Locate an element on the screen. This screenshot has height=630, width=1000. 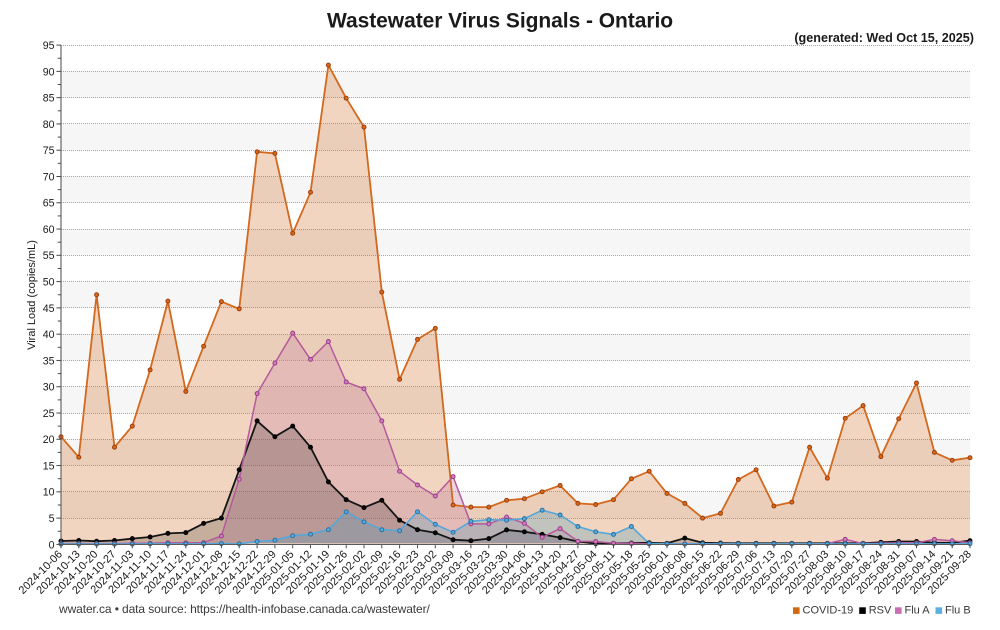
svg-text: 40 is located at coordinates (49, 335).